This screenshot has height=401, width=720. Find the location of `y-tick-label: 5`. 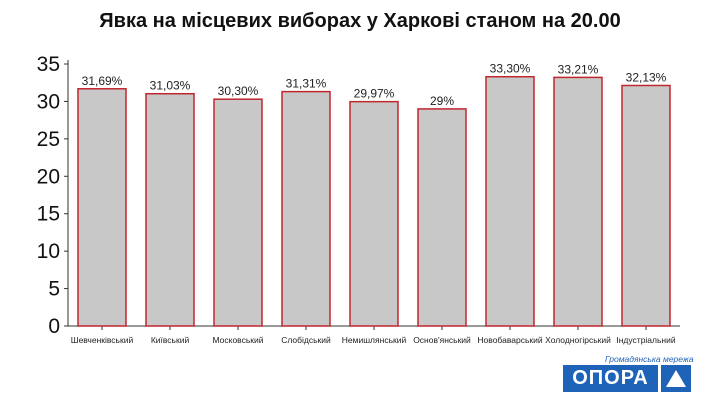

y-tick-label: 5 is located at coordinates (54, 289).